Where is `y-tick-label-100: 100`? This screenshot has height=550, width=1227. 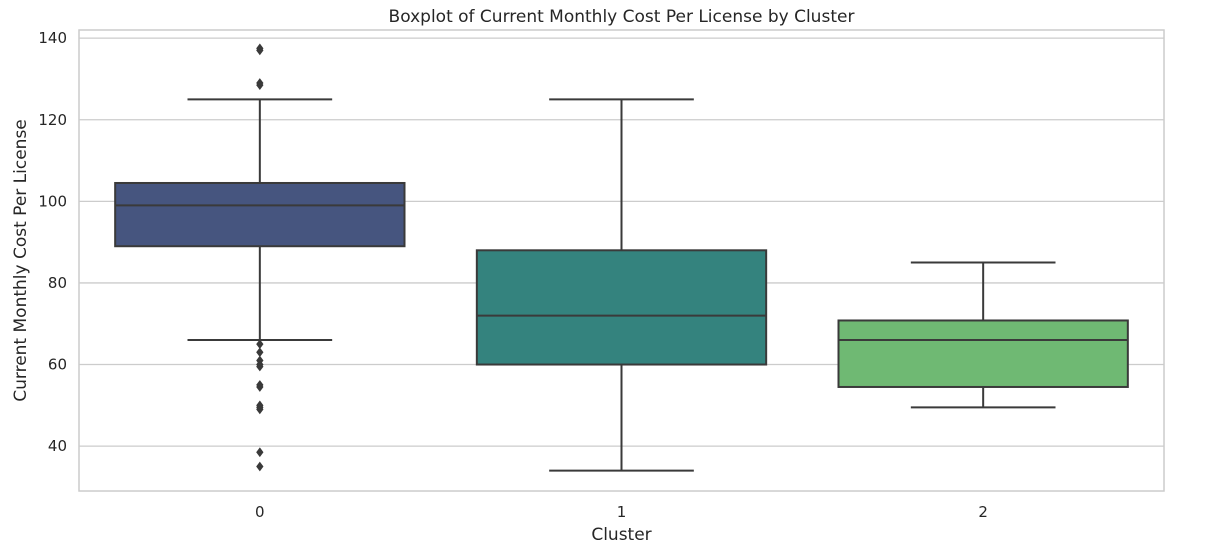 y-tick-label-100: 100 is located at coordinates (52, 201).